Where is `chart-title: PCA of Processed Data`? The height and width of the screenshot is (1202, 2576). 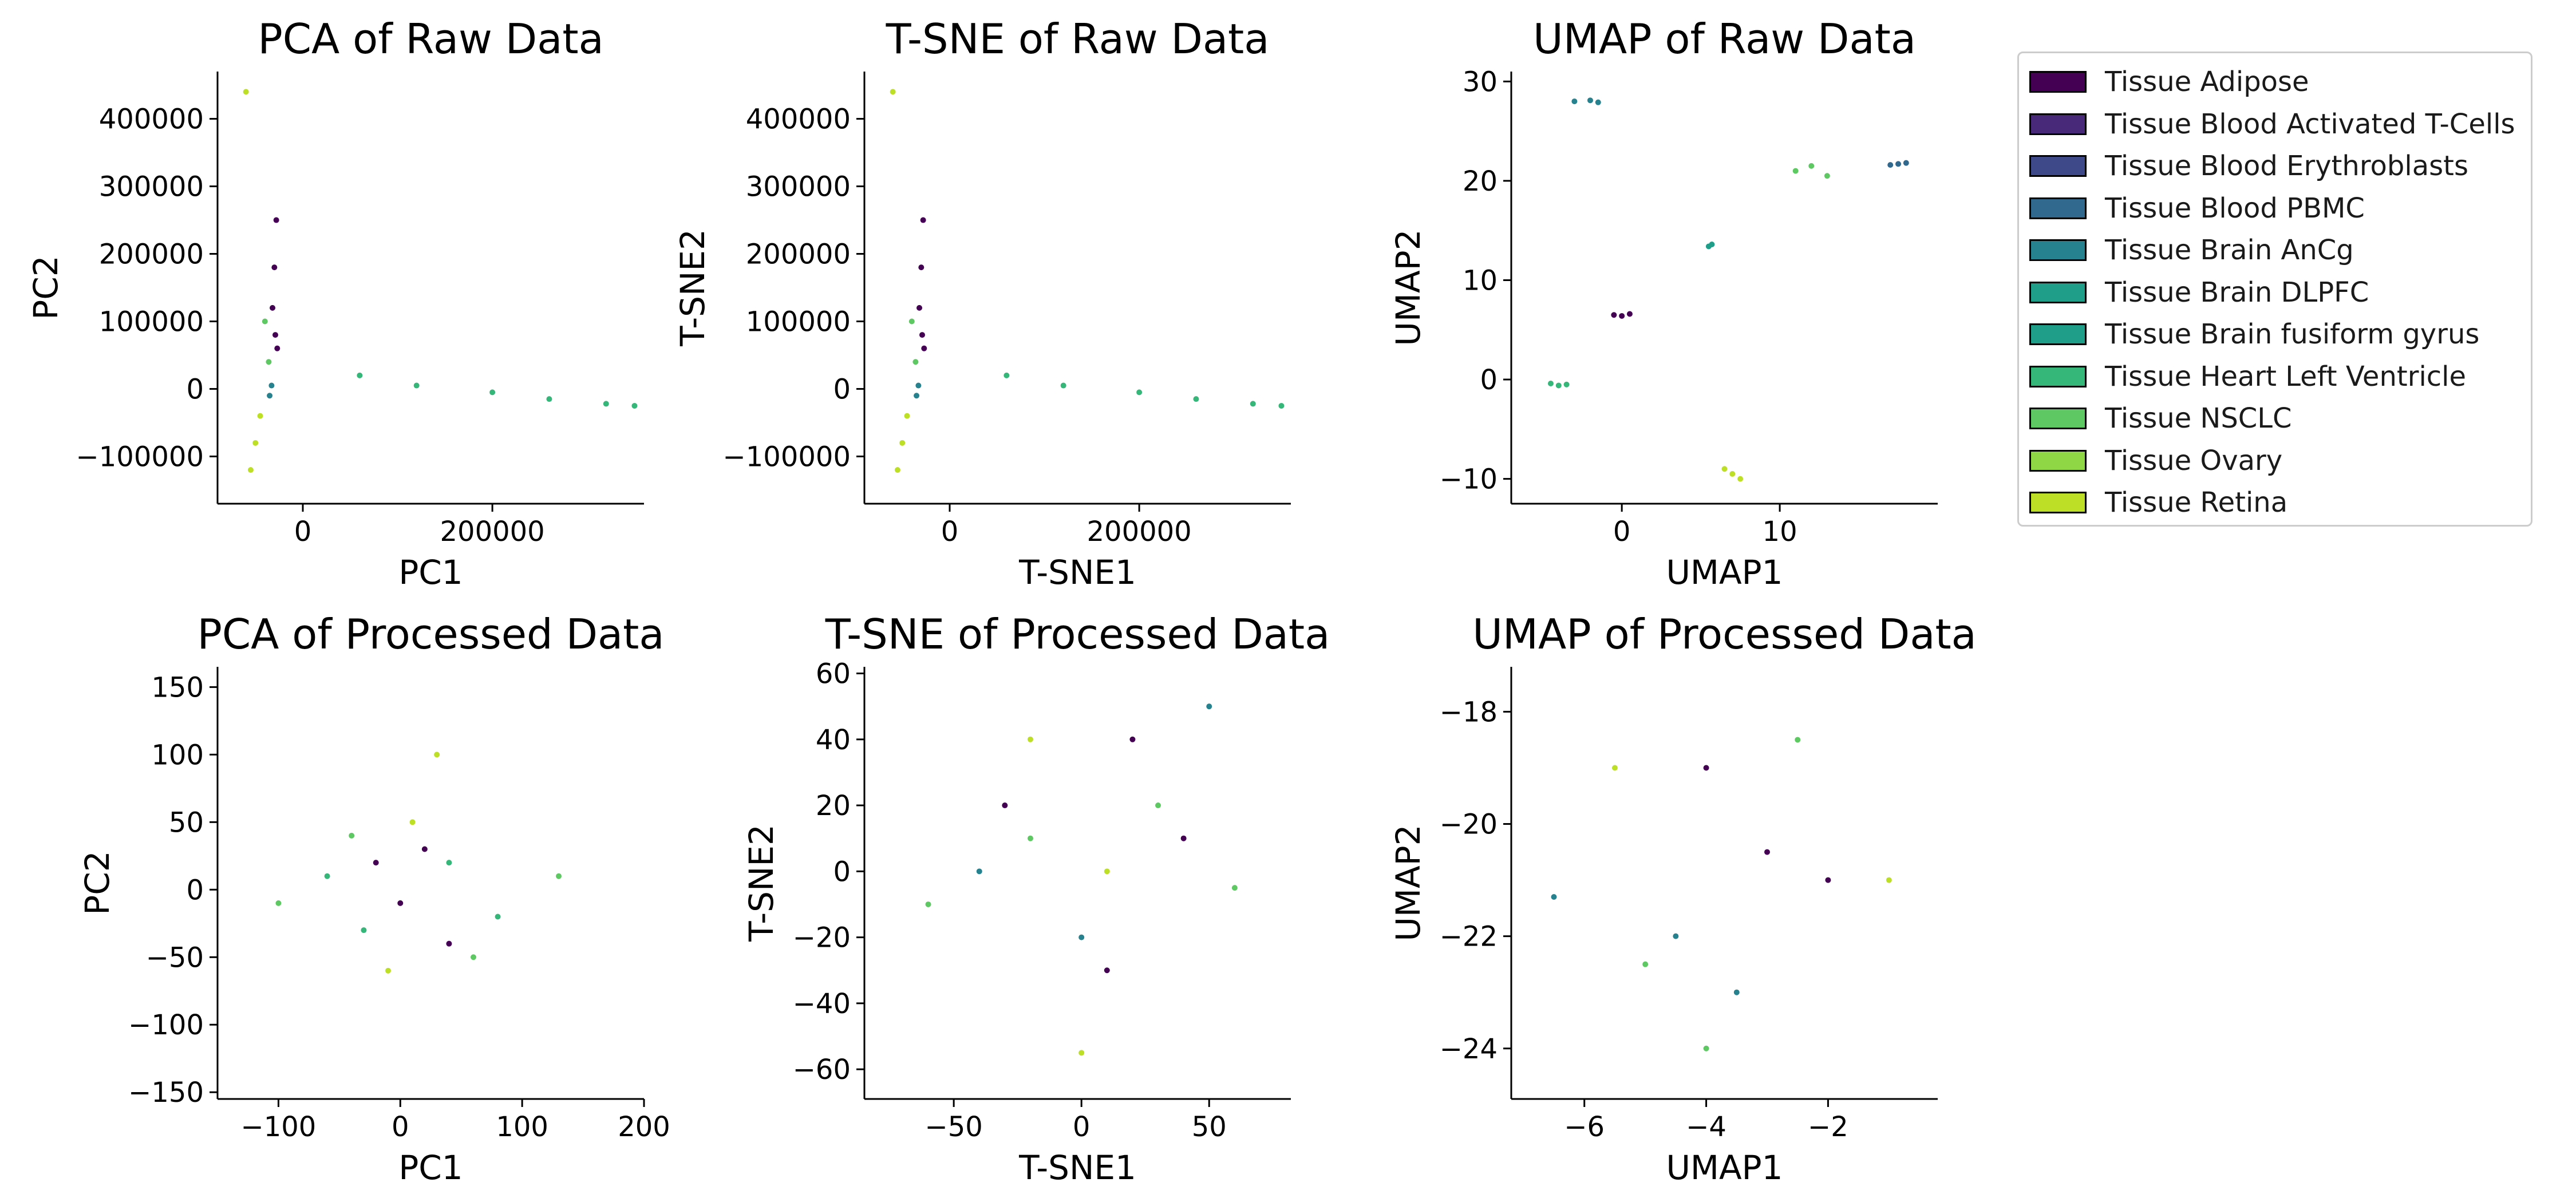
chart-title: PCA of Processed Data is located at coordinates (430, 634).